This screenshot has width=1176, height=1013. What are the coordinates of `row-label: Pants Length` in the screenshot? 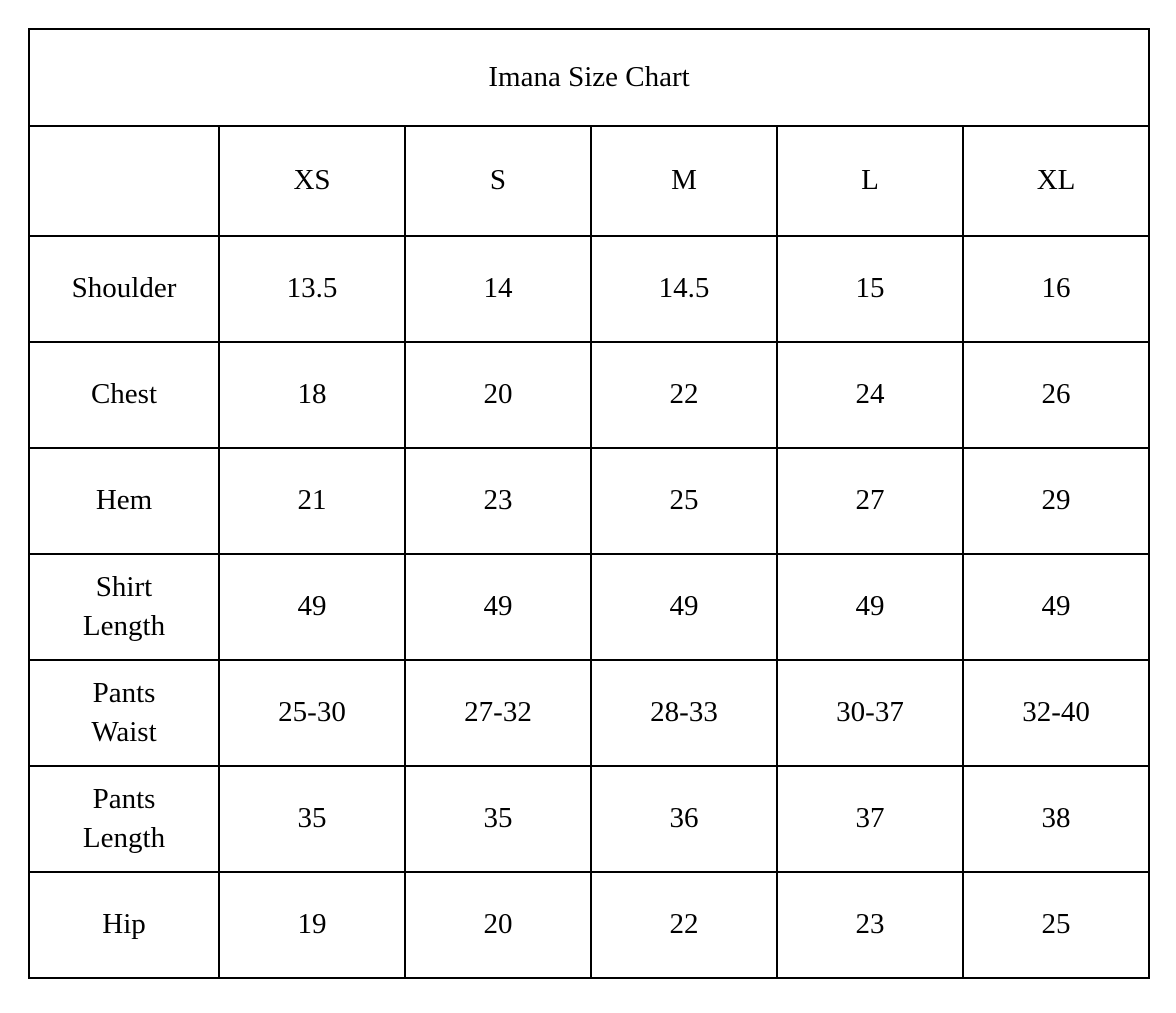 It's located at (124, 819).